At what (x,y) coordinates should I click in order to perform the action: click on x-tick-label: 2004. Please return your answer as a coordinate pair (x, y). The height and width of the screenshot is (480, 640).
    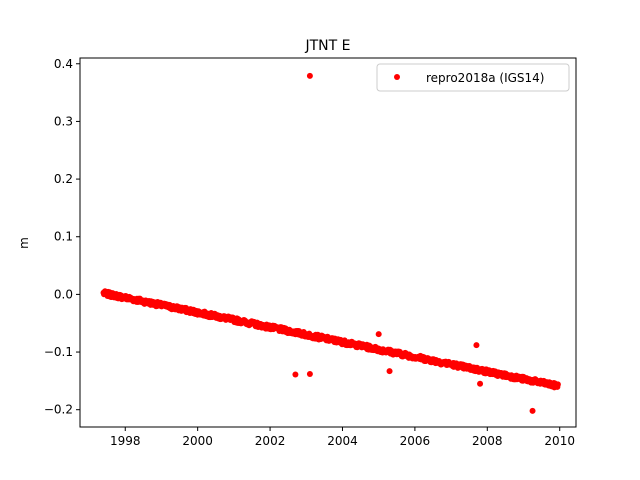
    Looking at the image, I should click on (342, 441).